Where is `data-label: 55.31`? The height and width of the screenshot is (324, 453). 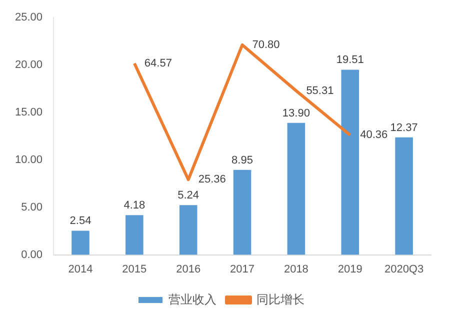
data-label: 55.31 is located at coordinates (320, 90).